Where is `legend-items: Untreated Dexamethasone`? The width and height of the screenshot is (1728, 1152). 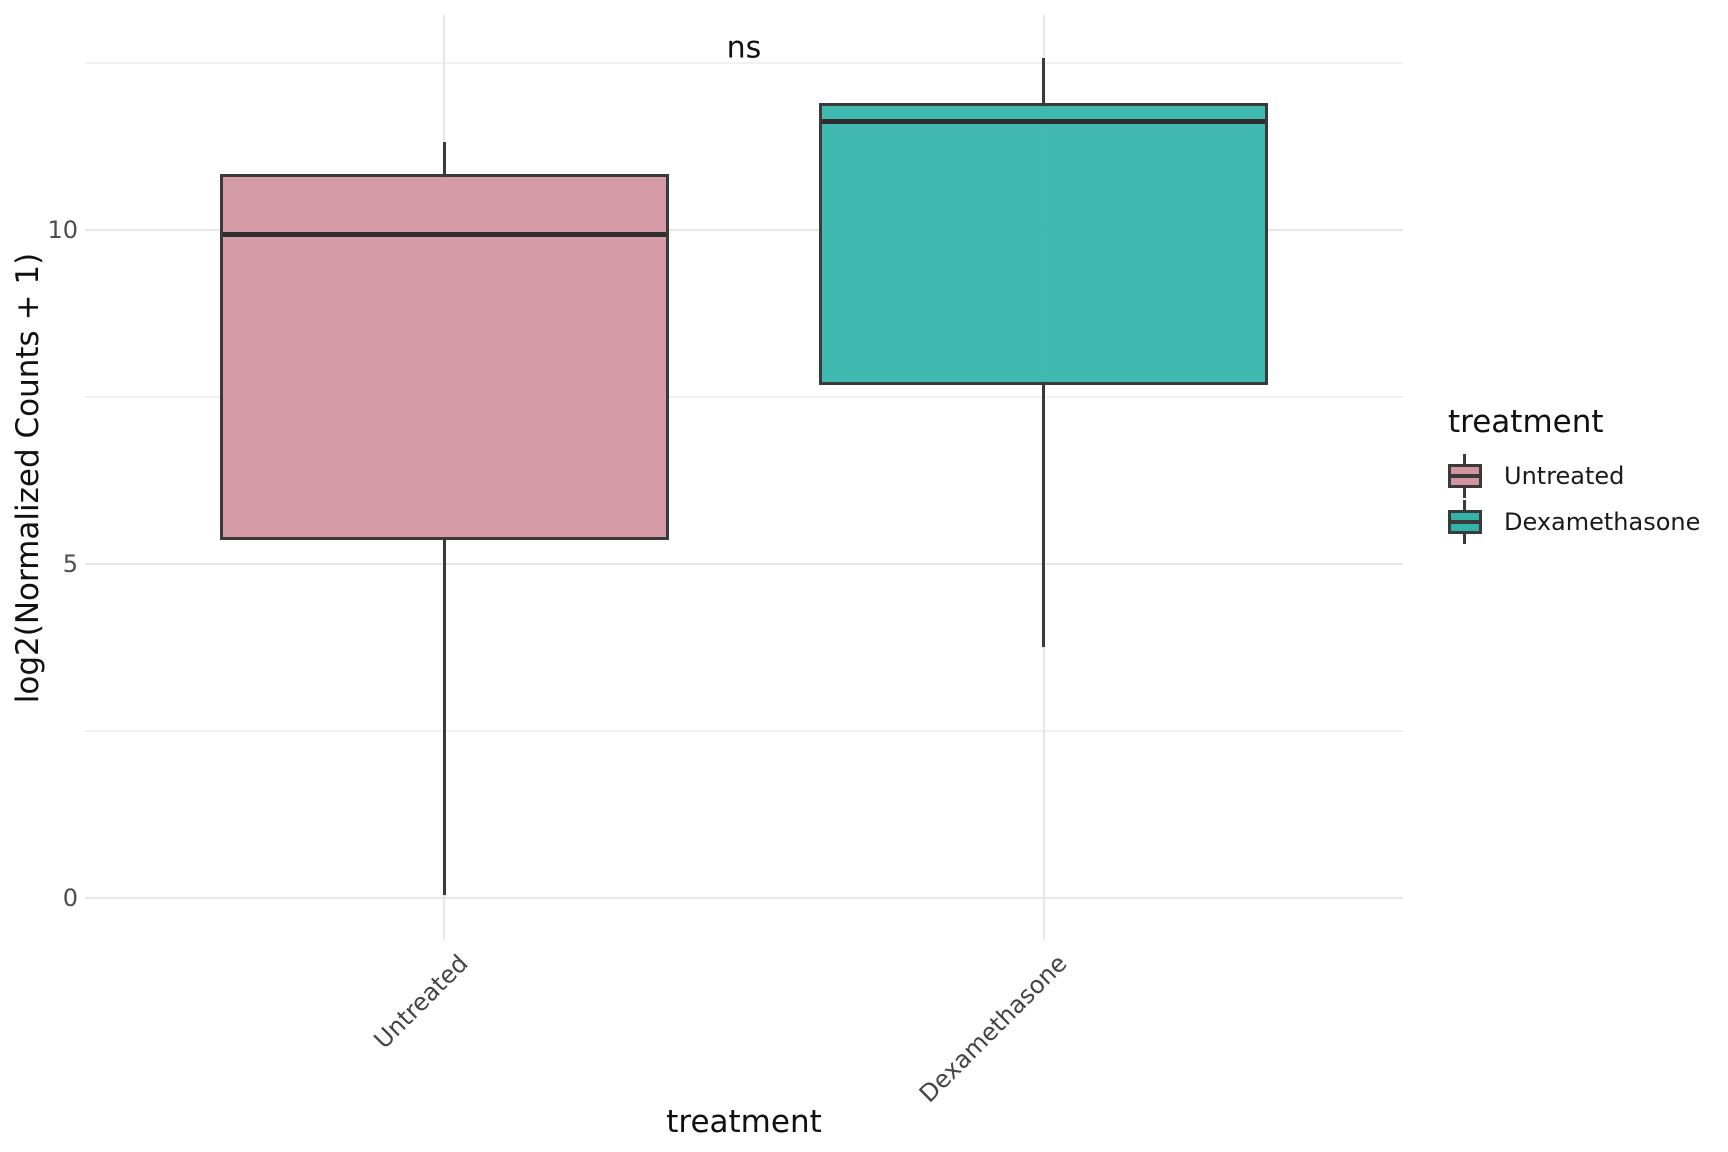
legend-items: Untreated Dexamethasone is located at coordinates (1574, 499).